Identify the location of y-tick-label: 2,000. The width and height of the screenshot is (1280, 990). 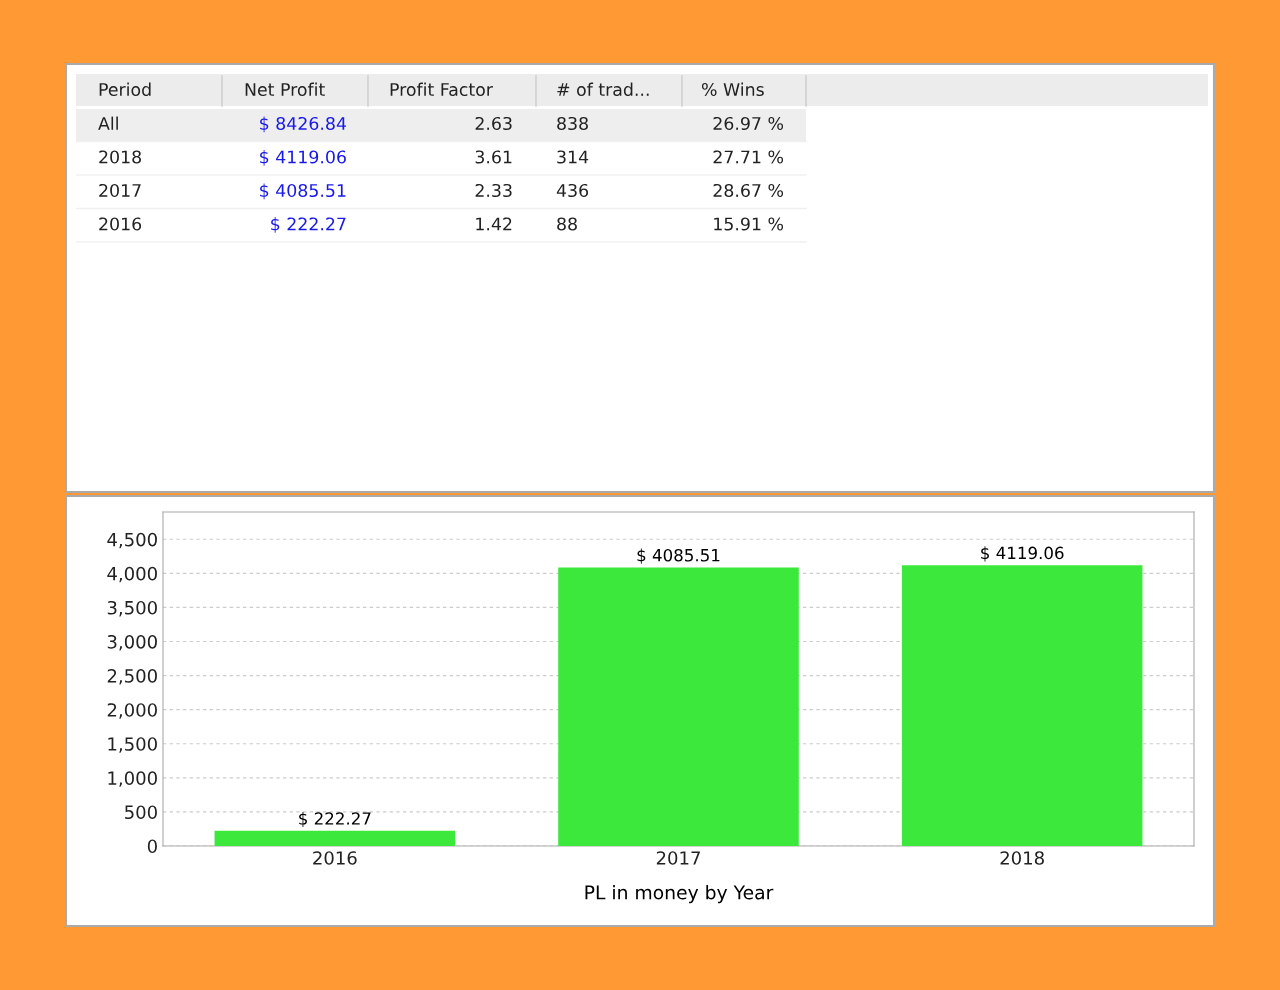
(132, 711).